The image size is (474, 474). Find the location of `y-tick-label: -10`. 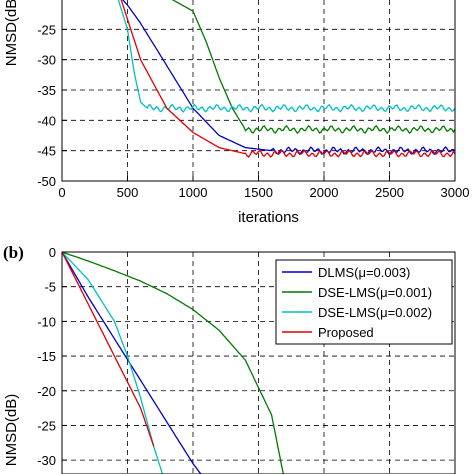

y-tick-label: -10 is located at coordinates (46, 321).